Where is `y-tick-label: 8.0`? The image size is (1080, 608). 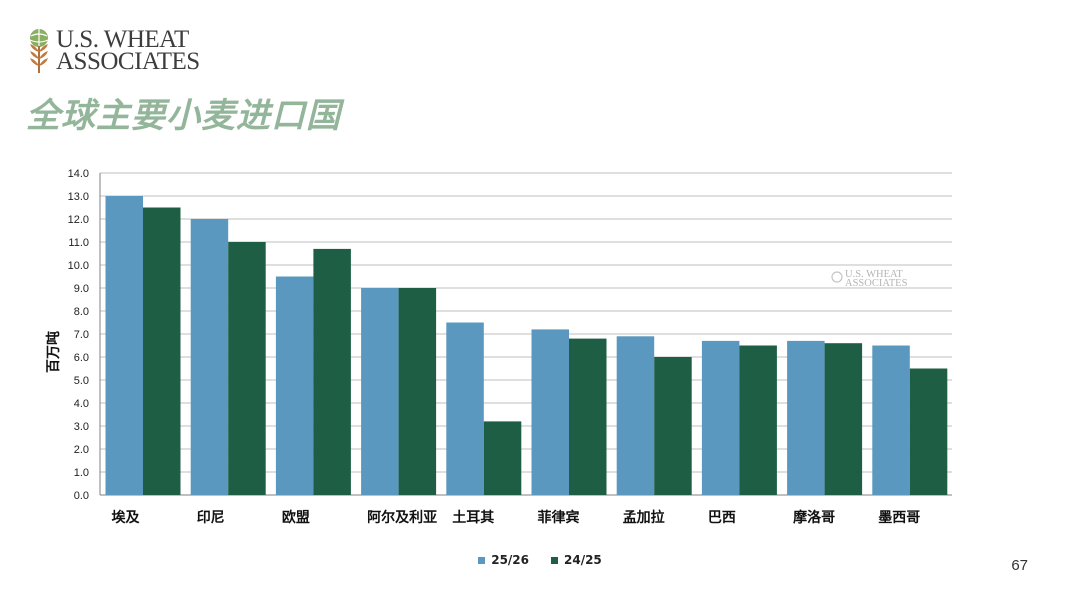 y-tick-label: 8.0 is located at coordinates (81, 312).